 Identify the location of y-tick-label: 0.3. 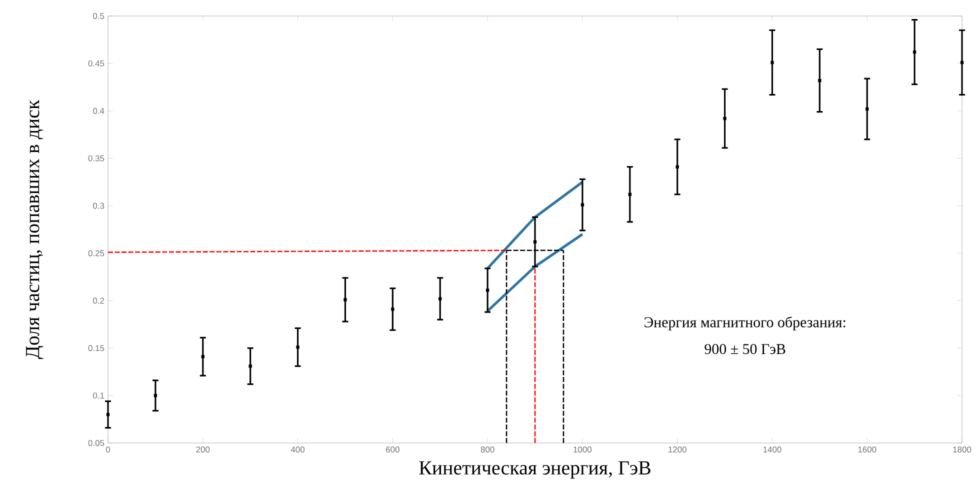
(98, 205).